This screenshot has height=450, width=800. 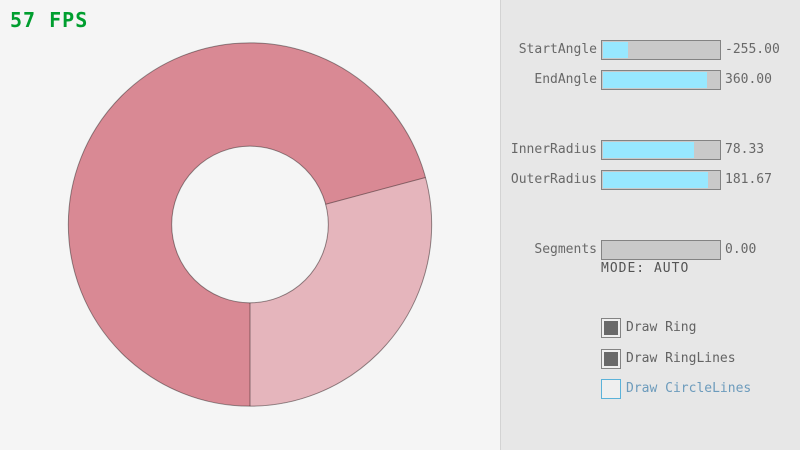 I want to click on segments-slider, so click(x=661, y=250).